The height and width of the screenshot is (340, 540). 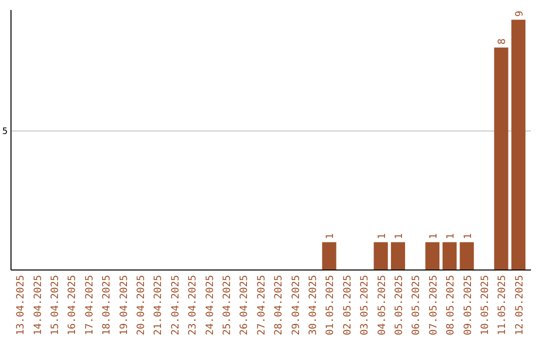 What do you see at coordinates (5, 132) in the screenshot?
I see `y-tick-label: 5` at bounding box center [5, 132].